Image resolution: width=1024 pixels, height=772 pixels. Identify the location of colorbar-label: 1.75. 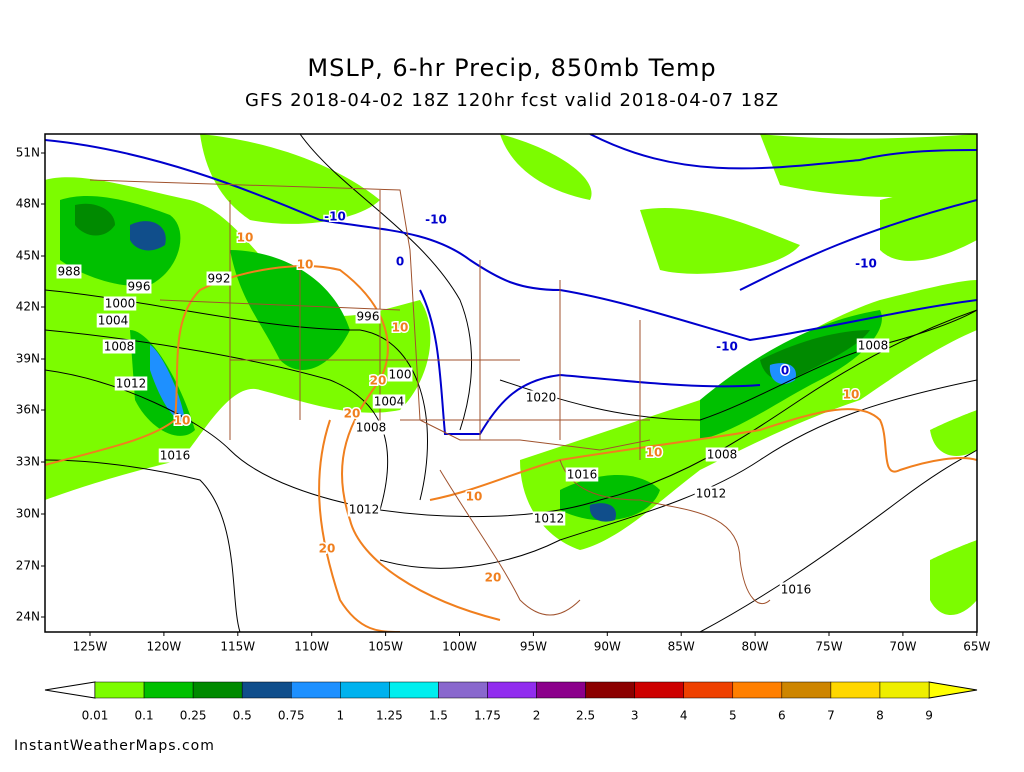
(487, 716).